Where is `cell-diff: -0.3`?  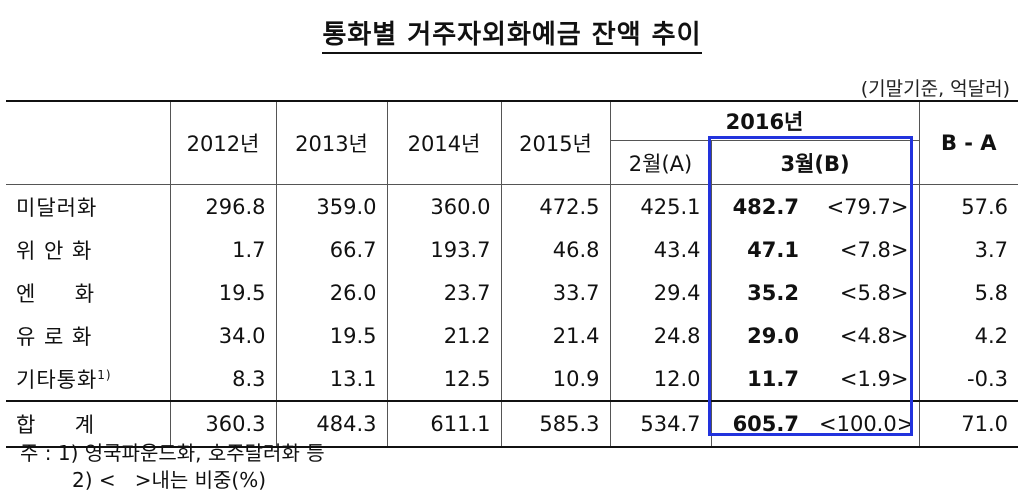 cell-diff: -0.3 is located at coordinates (968, 379).